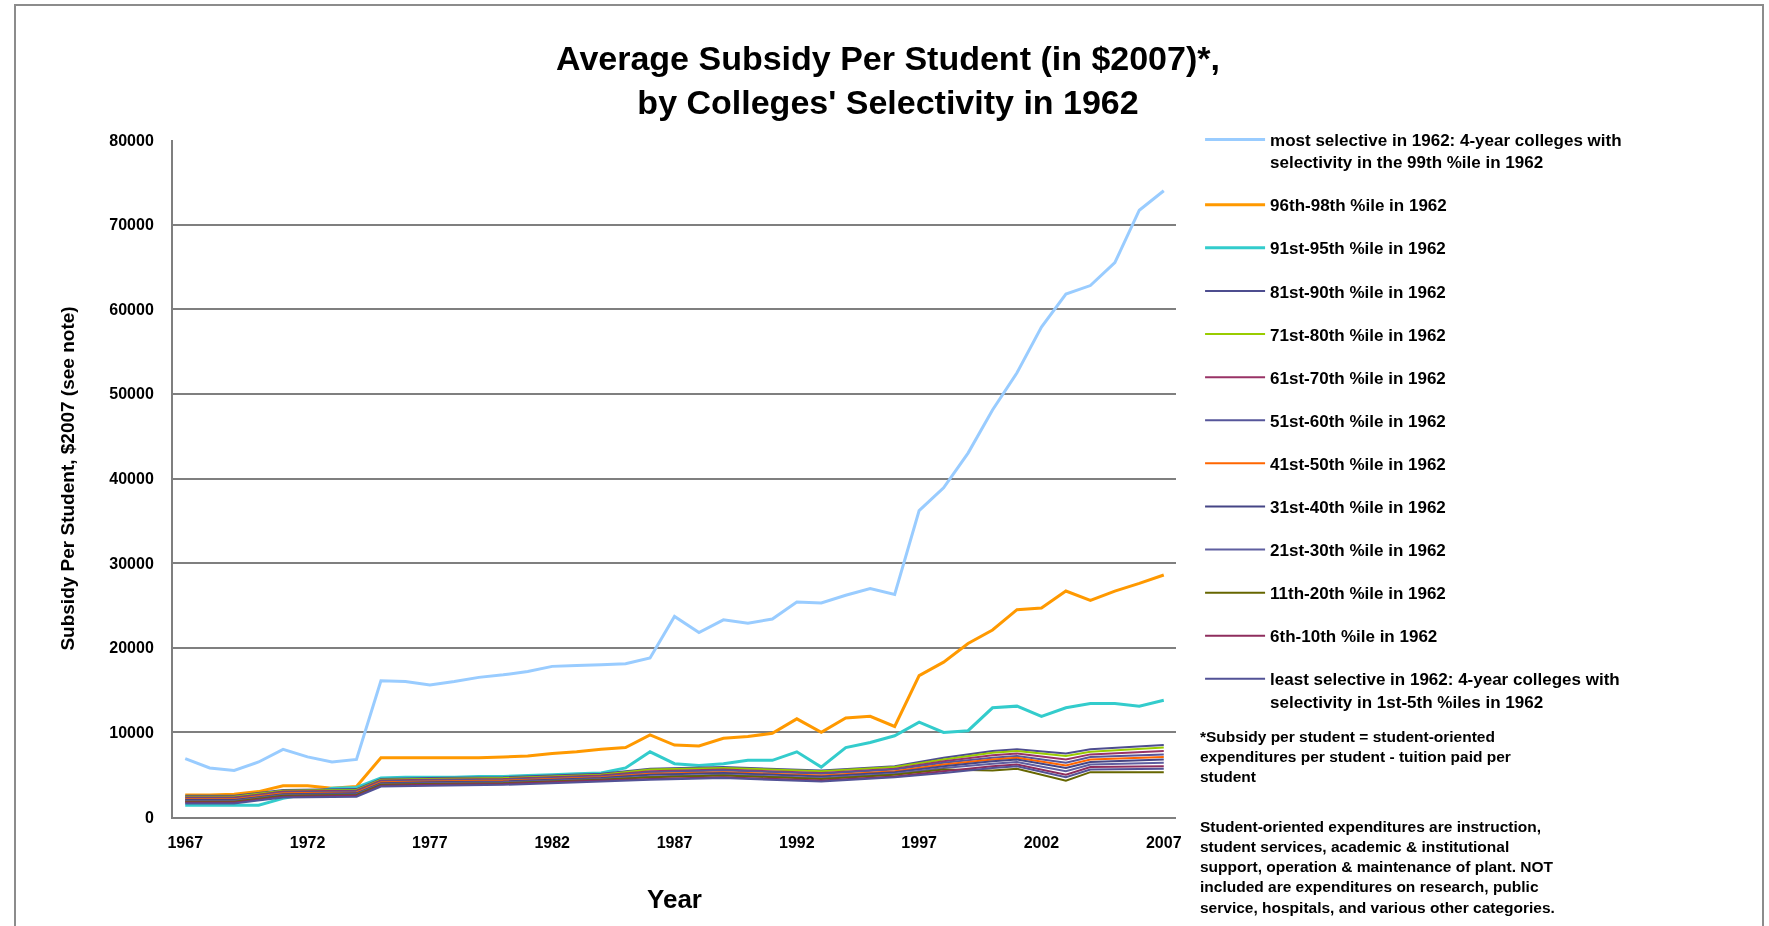  What do you see at coordinates (430, 843) in the screenshot?
I see `x-tick-label: 1977` at bounding box center [430, 843].